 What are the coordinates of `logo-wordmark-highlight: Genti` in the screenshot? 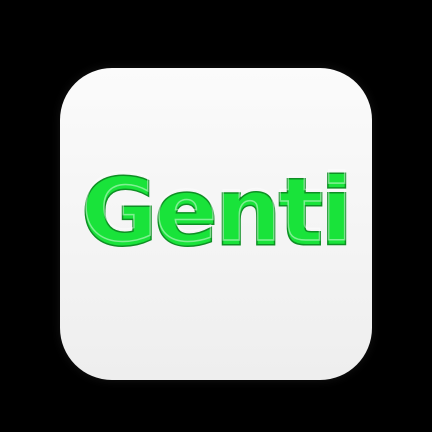 It's located at (216, 211).